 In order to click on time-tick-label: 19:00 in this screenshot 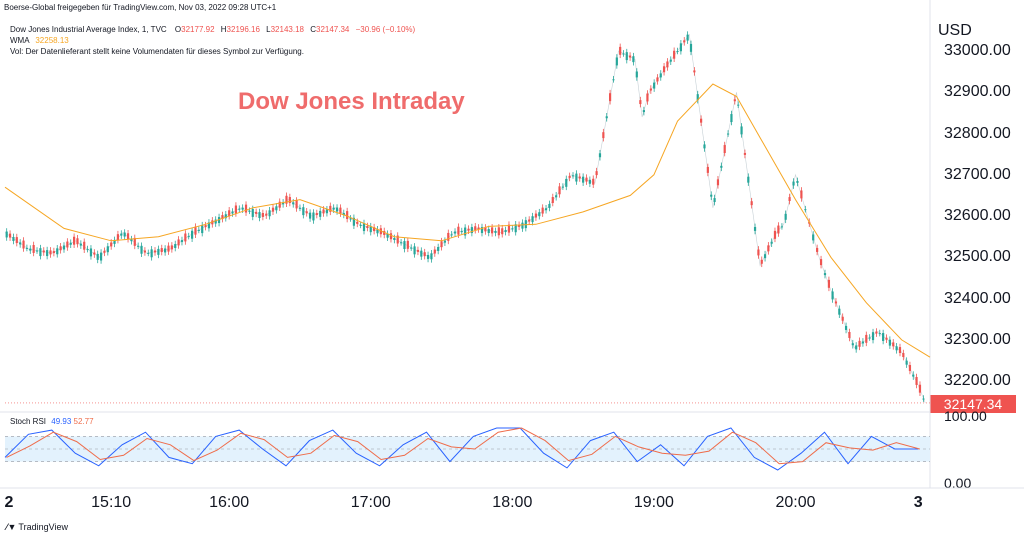, I will do `click(653, 502)`.